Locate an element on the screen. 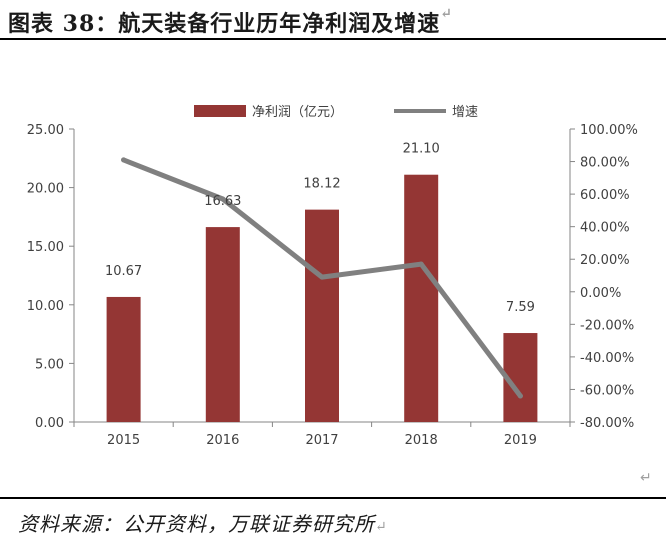  right-axis-tick-label: -80.00% is located at coordinates (607, 423).